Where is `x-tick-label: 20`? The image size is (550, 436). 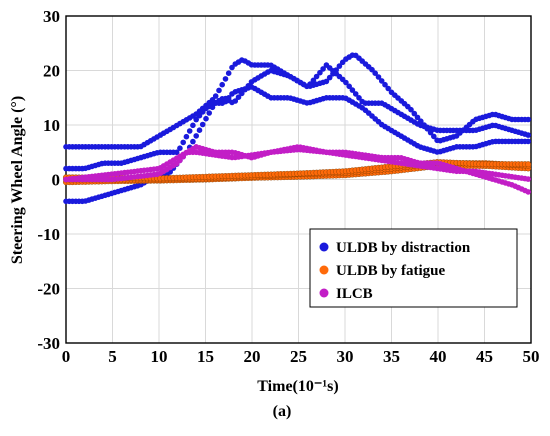
x-tick-label: 20 is located at coordinates (252, 356).